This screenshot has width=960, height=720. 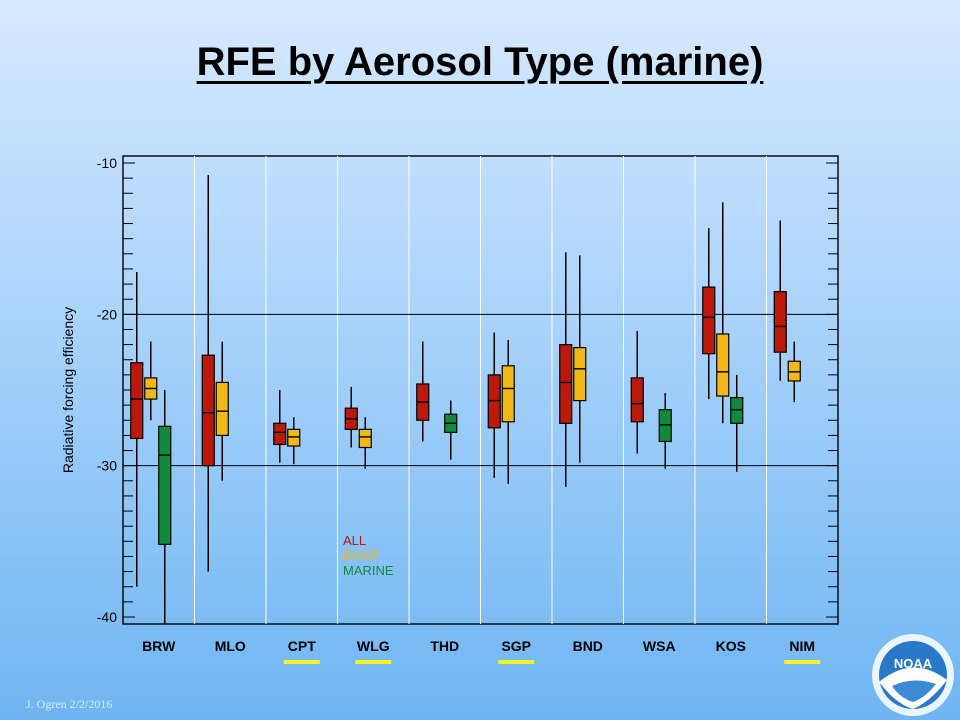 I want to click on x-tick-label: THD, so click(x=444, y=646).